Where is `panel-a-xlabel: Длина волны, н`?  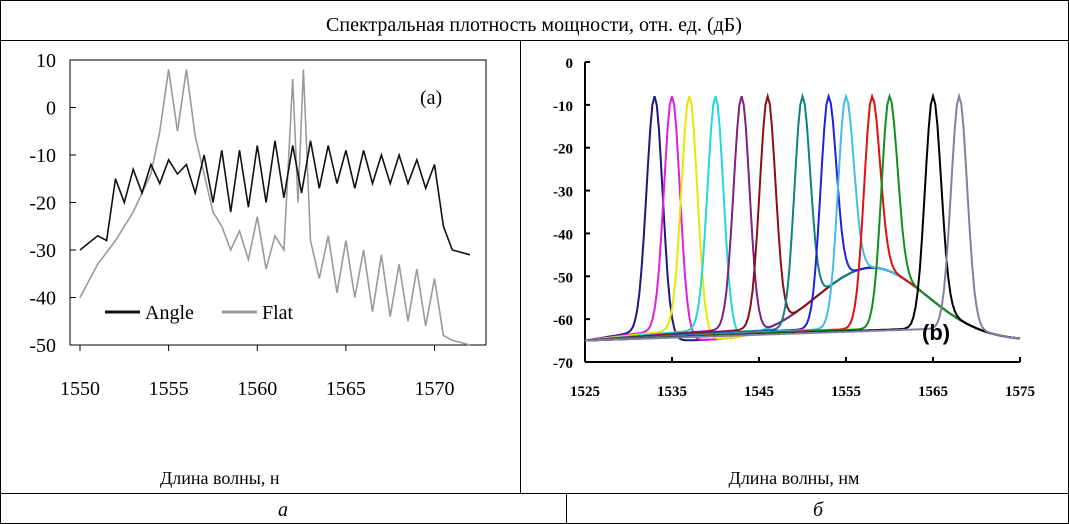
panel-a-xlabel: Длина волны, н is located at coordinates (220, 478).